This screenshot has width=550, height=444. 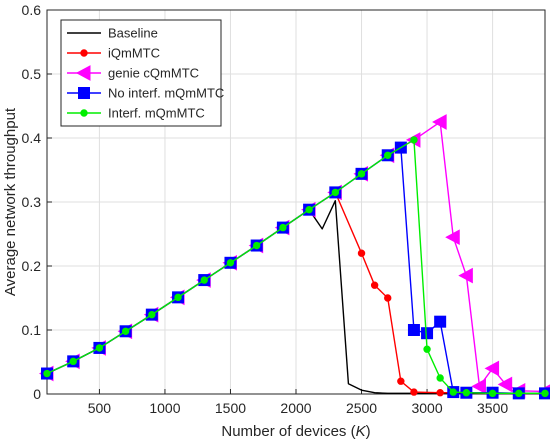 What do you see at coordinates (10, 201) in the screenshot?
I see `y-axis-label: Average network throughput` at bounding box center [10, 201].